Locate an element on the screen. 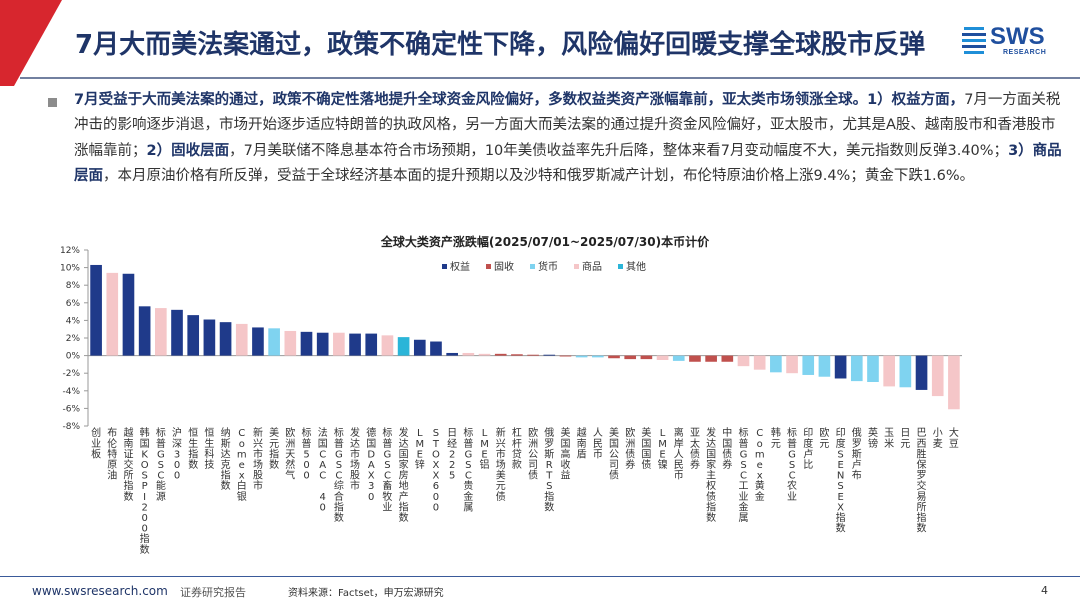 This screenshot has height=608, width=1080. x-tick-label: 玉米 is located at coordinates (889, 439).